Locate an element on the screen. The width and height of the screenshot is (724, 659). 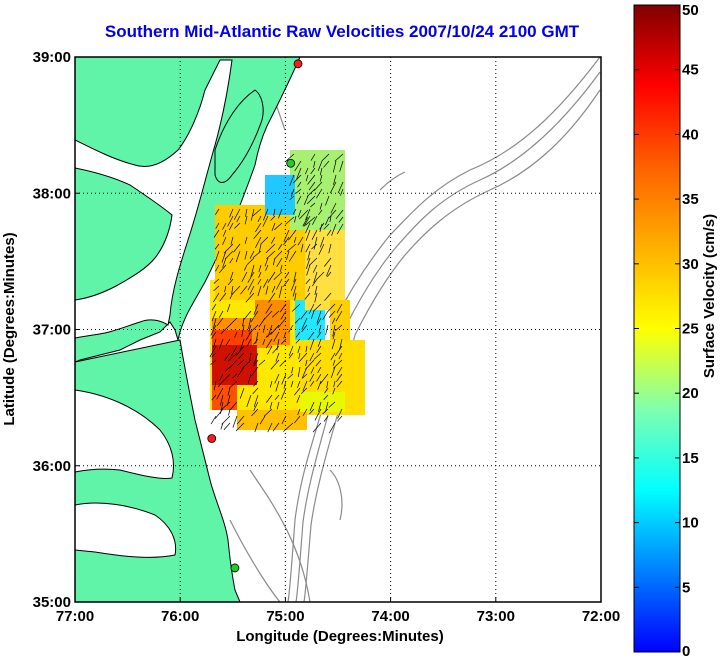
x-tick-label: 75:00 is located at coordinates (285, 616).